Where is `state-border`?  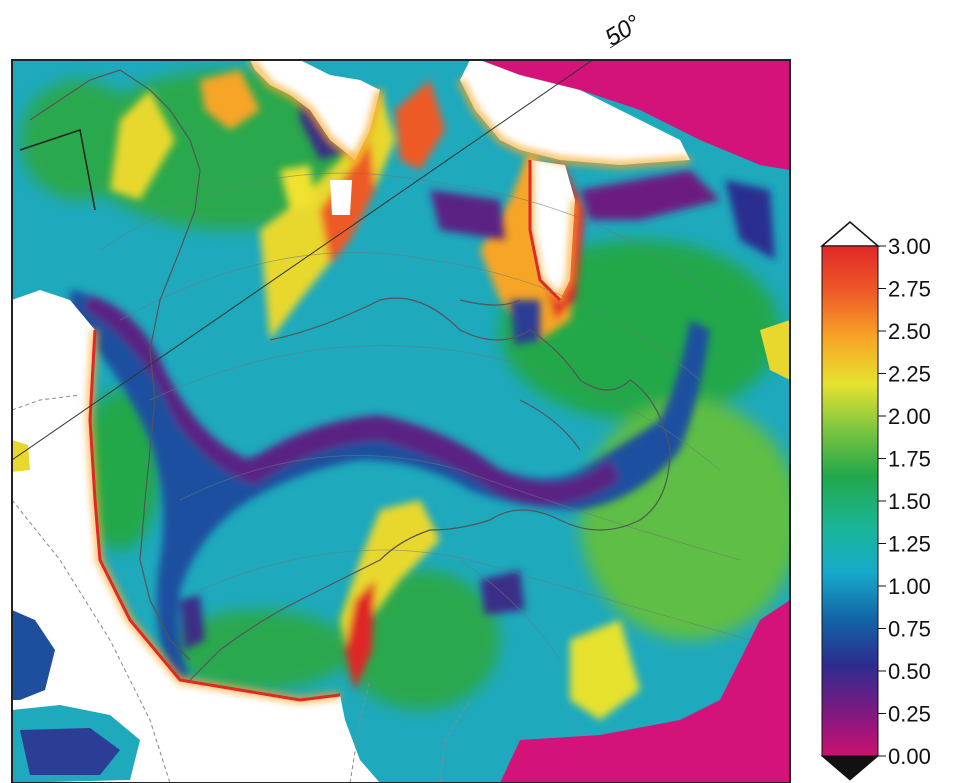
state-border is located at coordinates (57, 170).